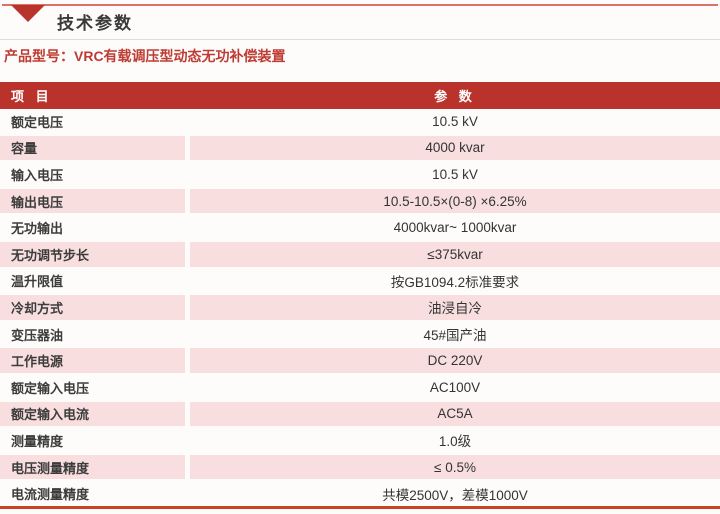 The width and height of the screenshot is (720, 514). What do you see at coordinates (455, 254) in the screenshot?
I see `row-value: ≤375kvar` at bounding box center [455, 254].